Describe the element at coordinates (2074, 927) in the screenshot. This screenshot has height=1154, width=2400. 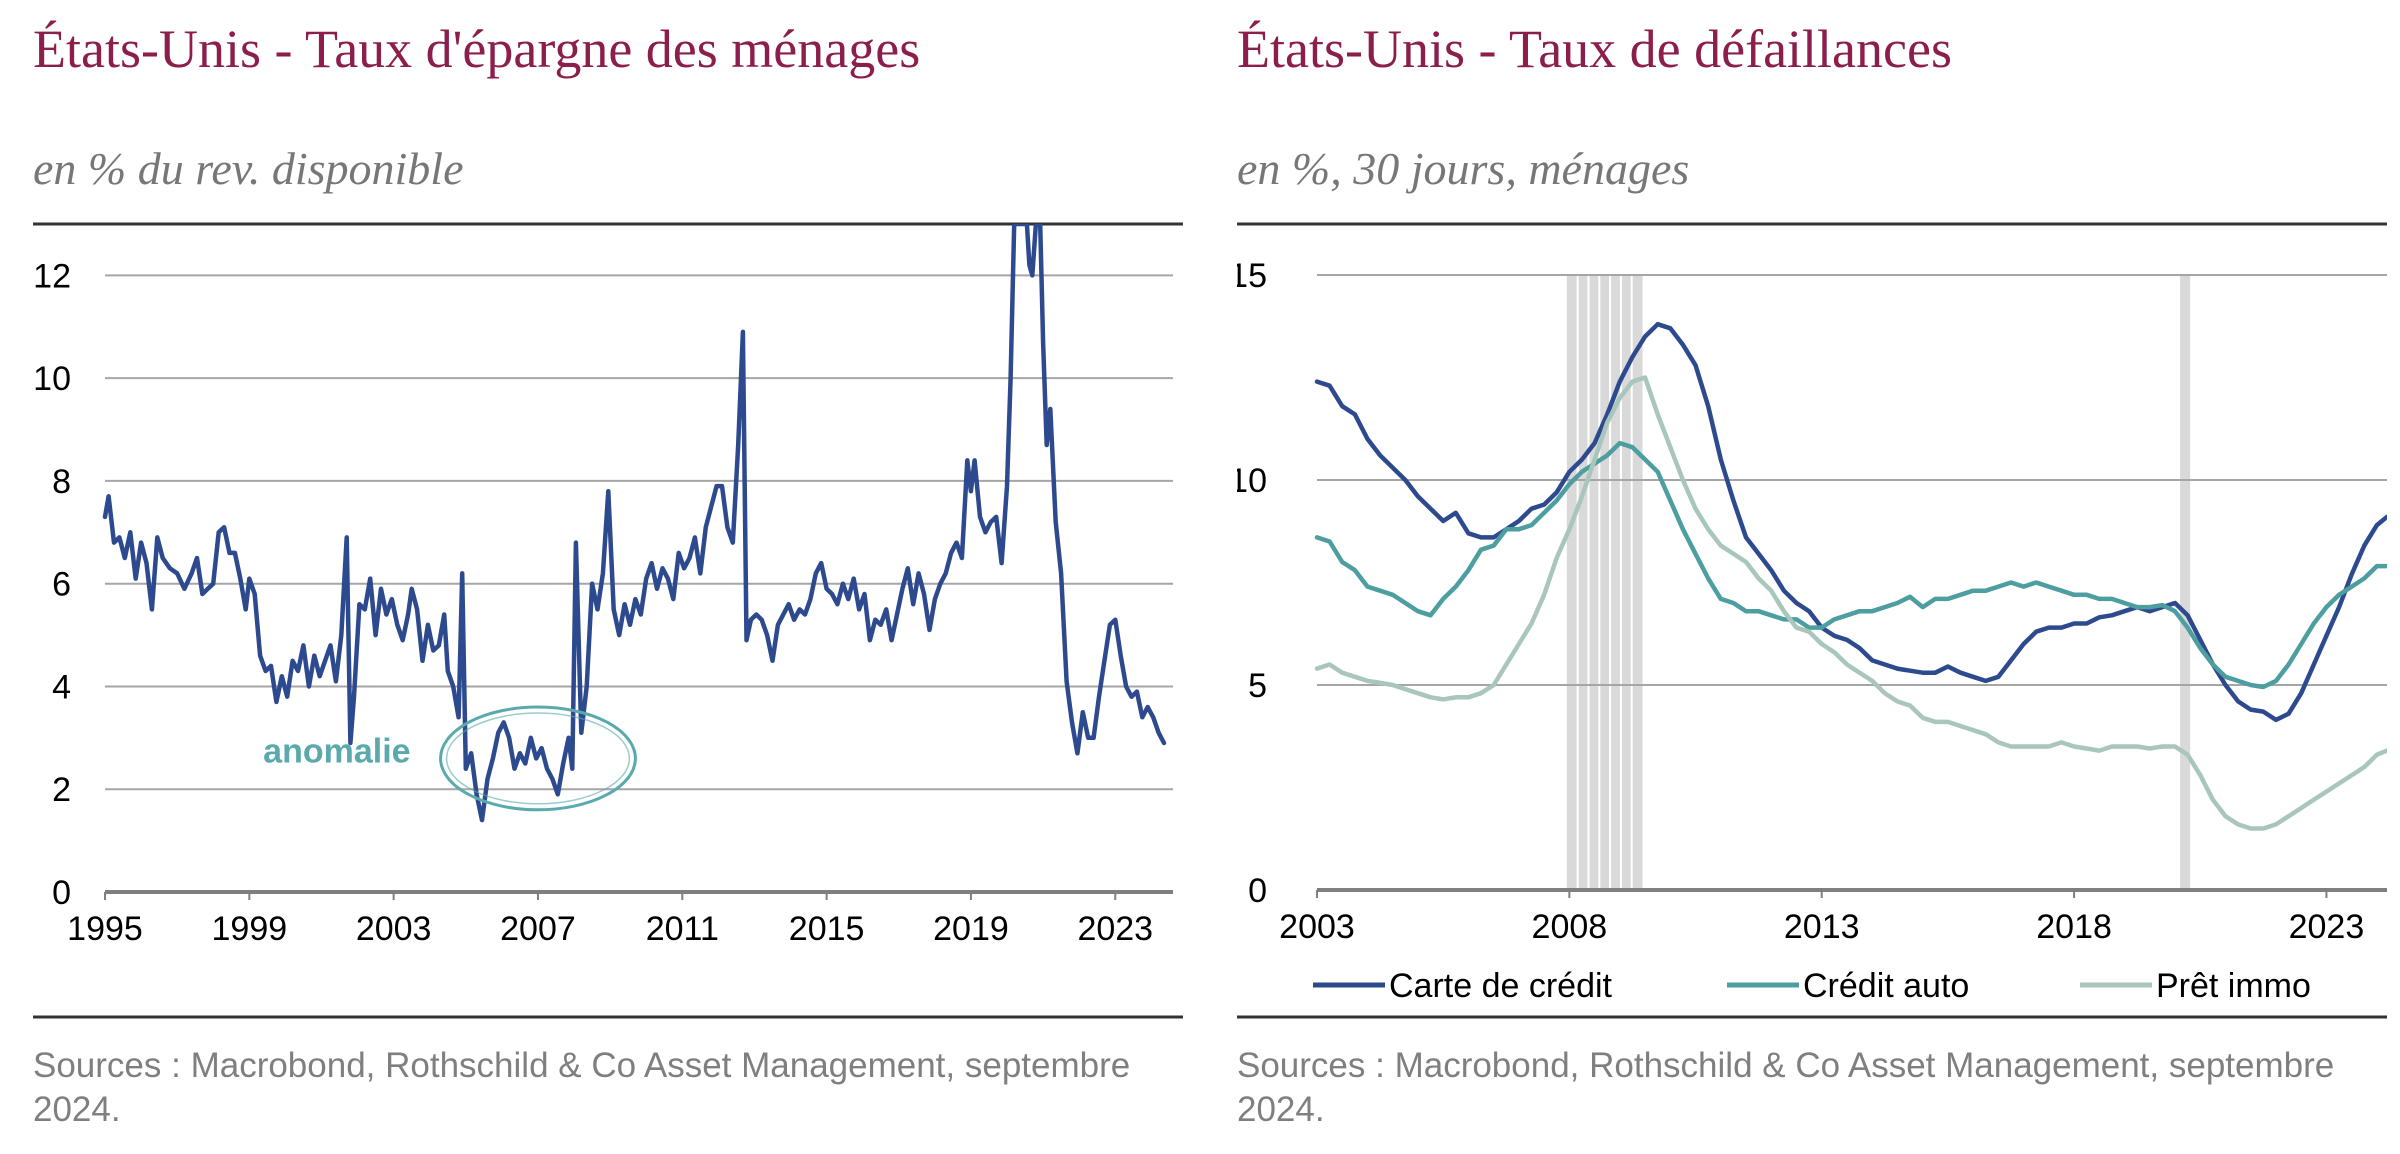
I see `x-tick-label: 2018` at that location.